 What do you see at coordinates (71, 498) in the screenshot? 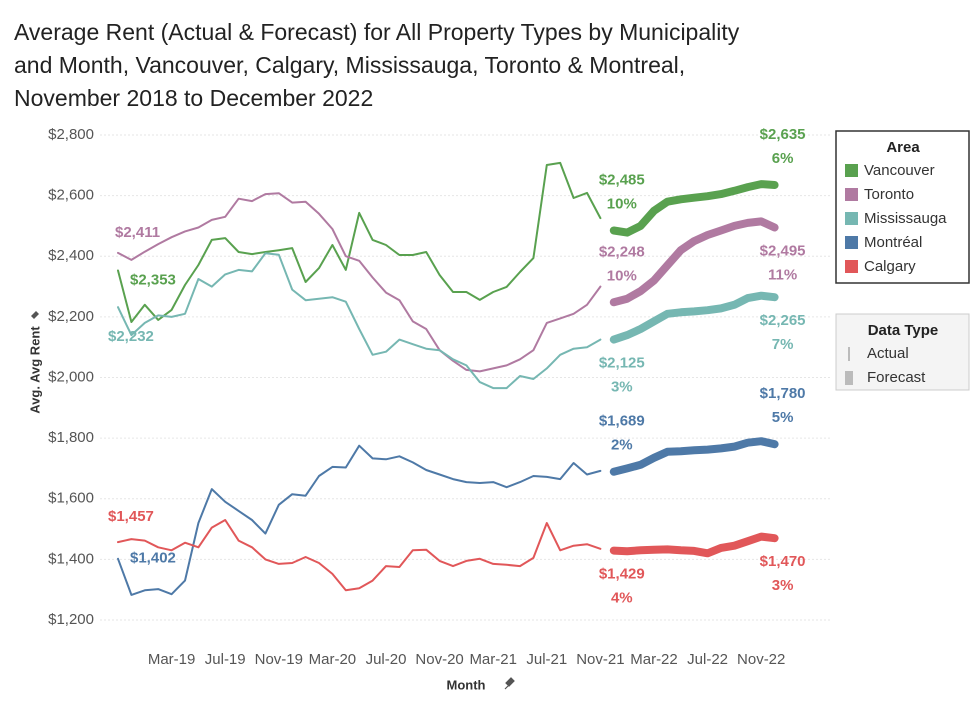
I see `y-tick-label: $1,600` at bounding box center [71, 498].